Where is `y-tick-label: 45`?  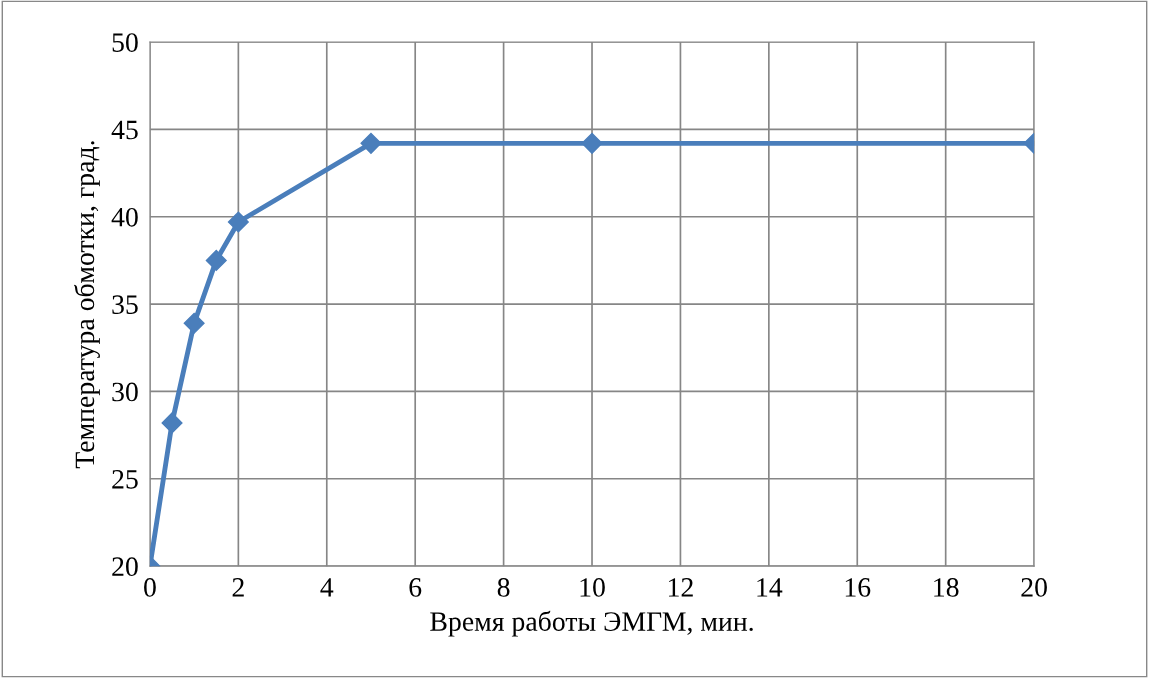
y-tick-label: 45 is located at coordinates (124, 130).